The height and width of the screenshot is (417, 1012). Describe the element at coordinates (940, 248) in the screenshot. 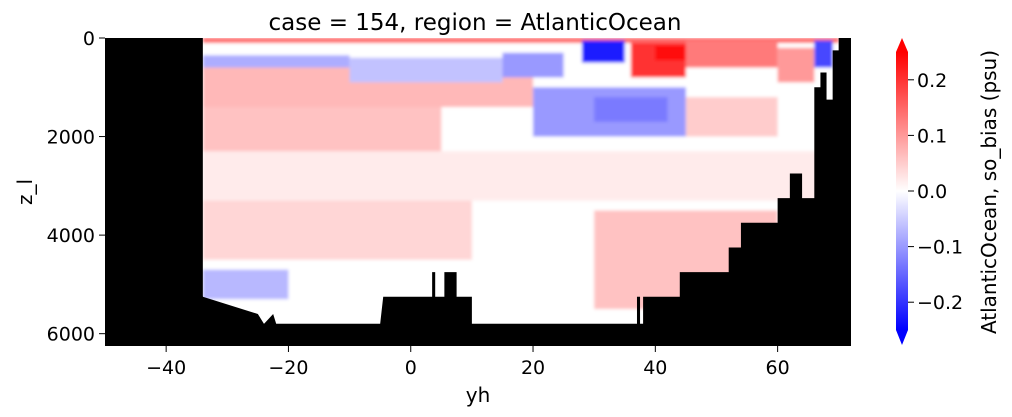

I see `colorbar-tick-label: −0.1` at that location.